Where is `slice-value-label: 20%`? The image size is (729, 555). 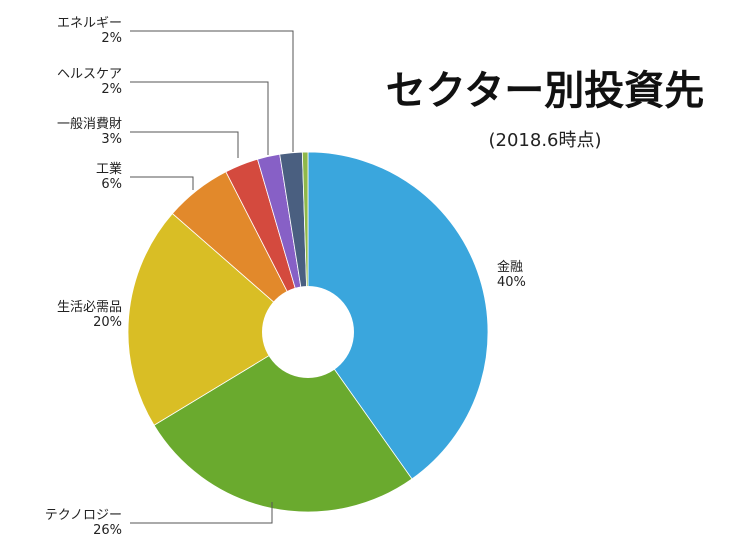
slice-value-label: 20% is located at coordinates (107, 322).